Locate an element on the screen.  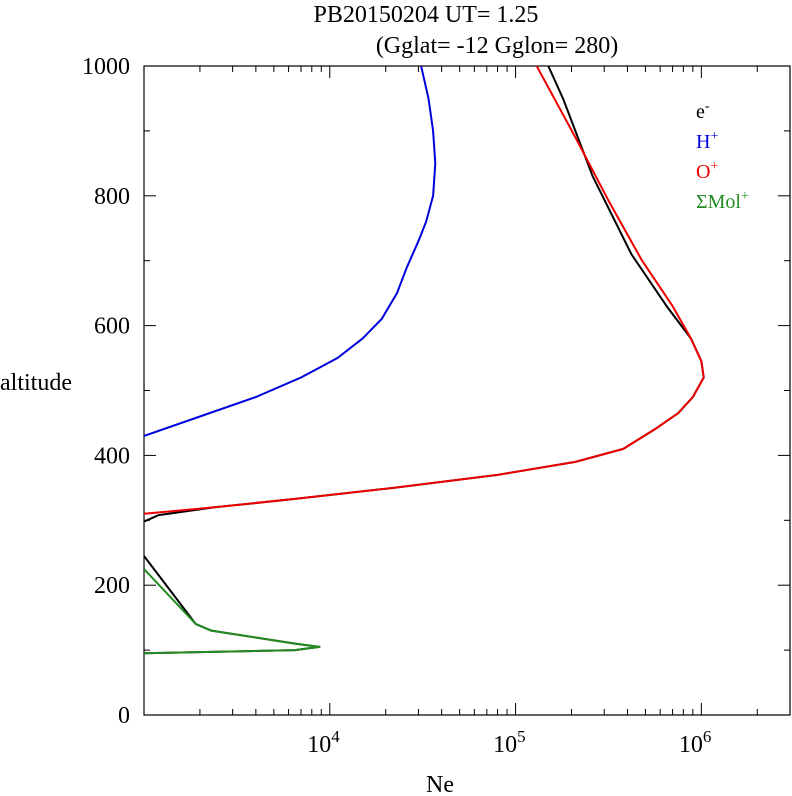
y-tick-label: 200 is located at coordinates (112, 586).